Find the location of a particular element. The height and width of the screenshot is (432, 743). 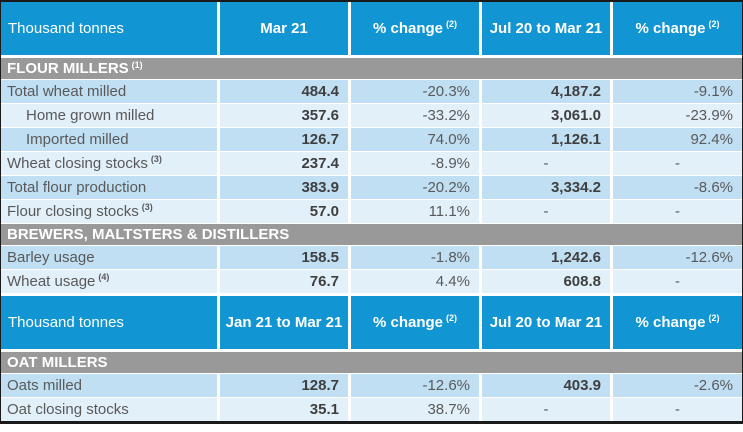

pct-cell: 74.0% is located at coordinates (415, 139).